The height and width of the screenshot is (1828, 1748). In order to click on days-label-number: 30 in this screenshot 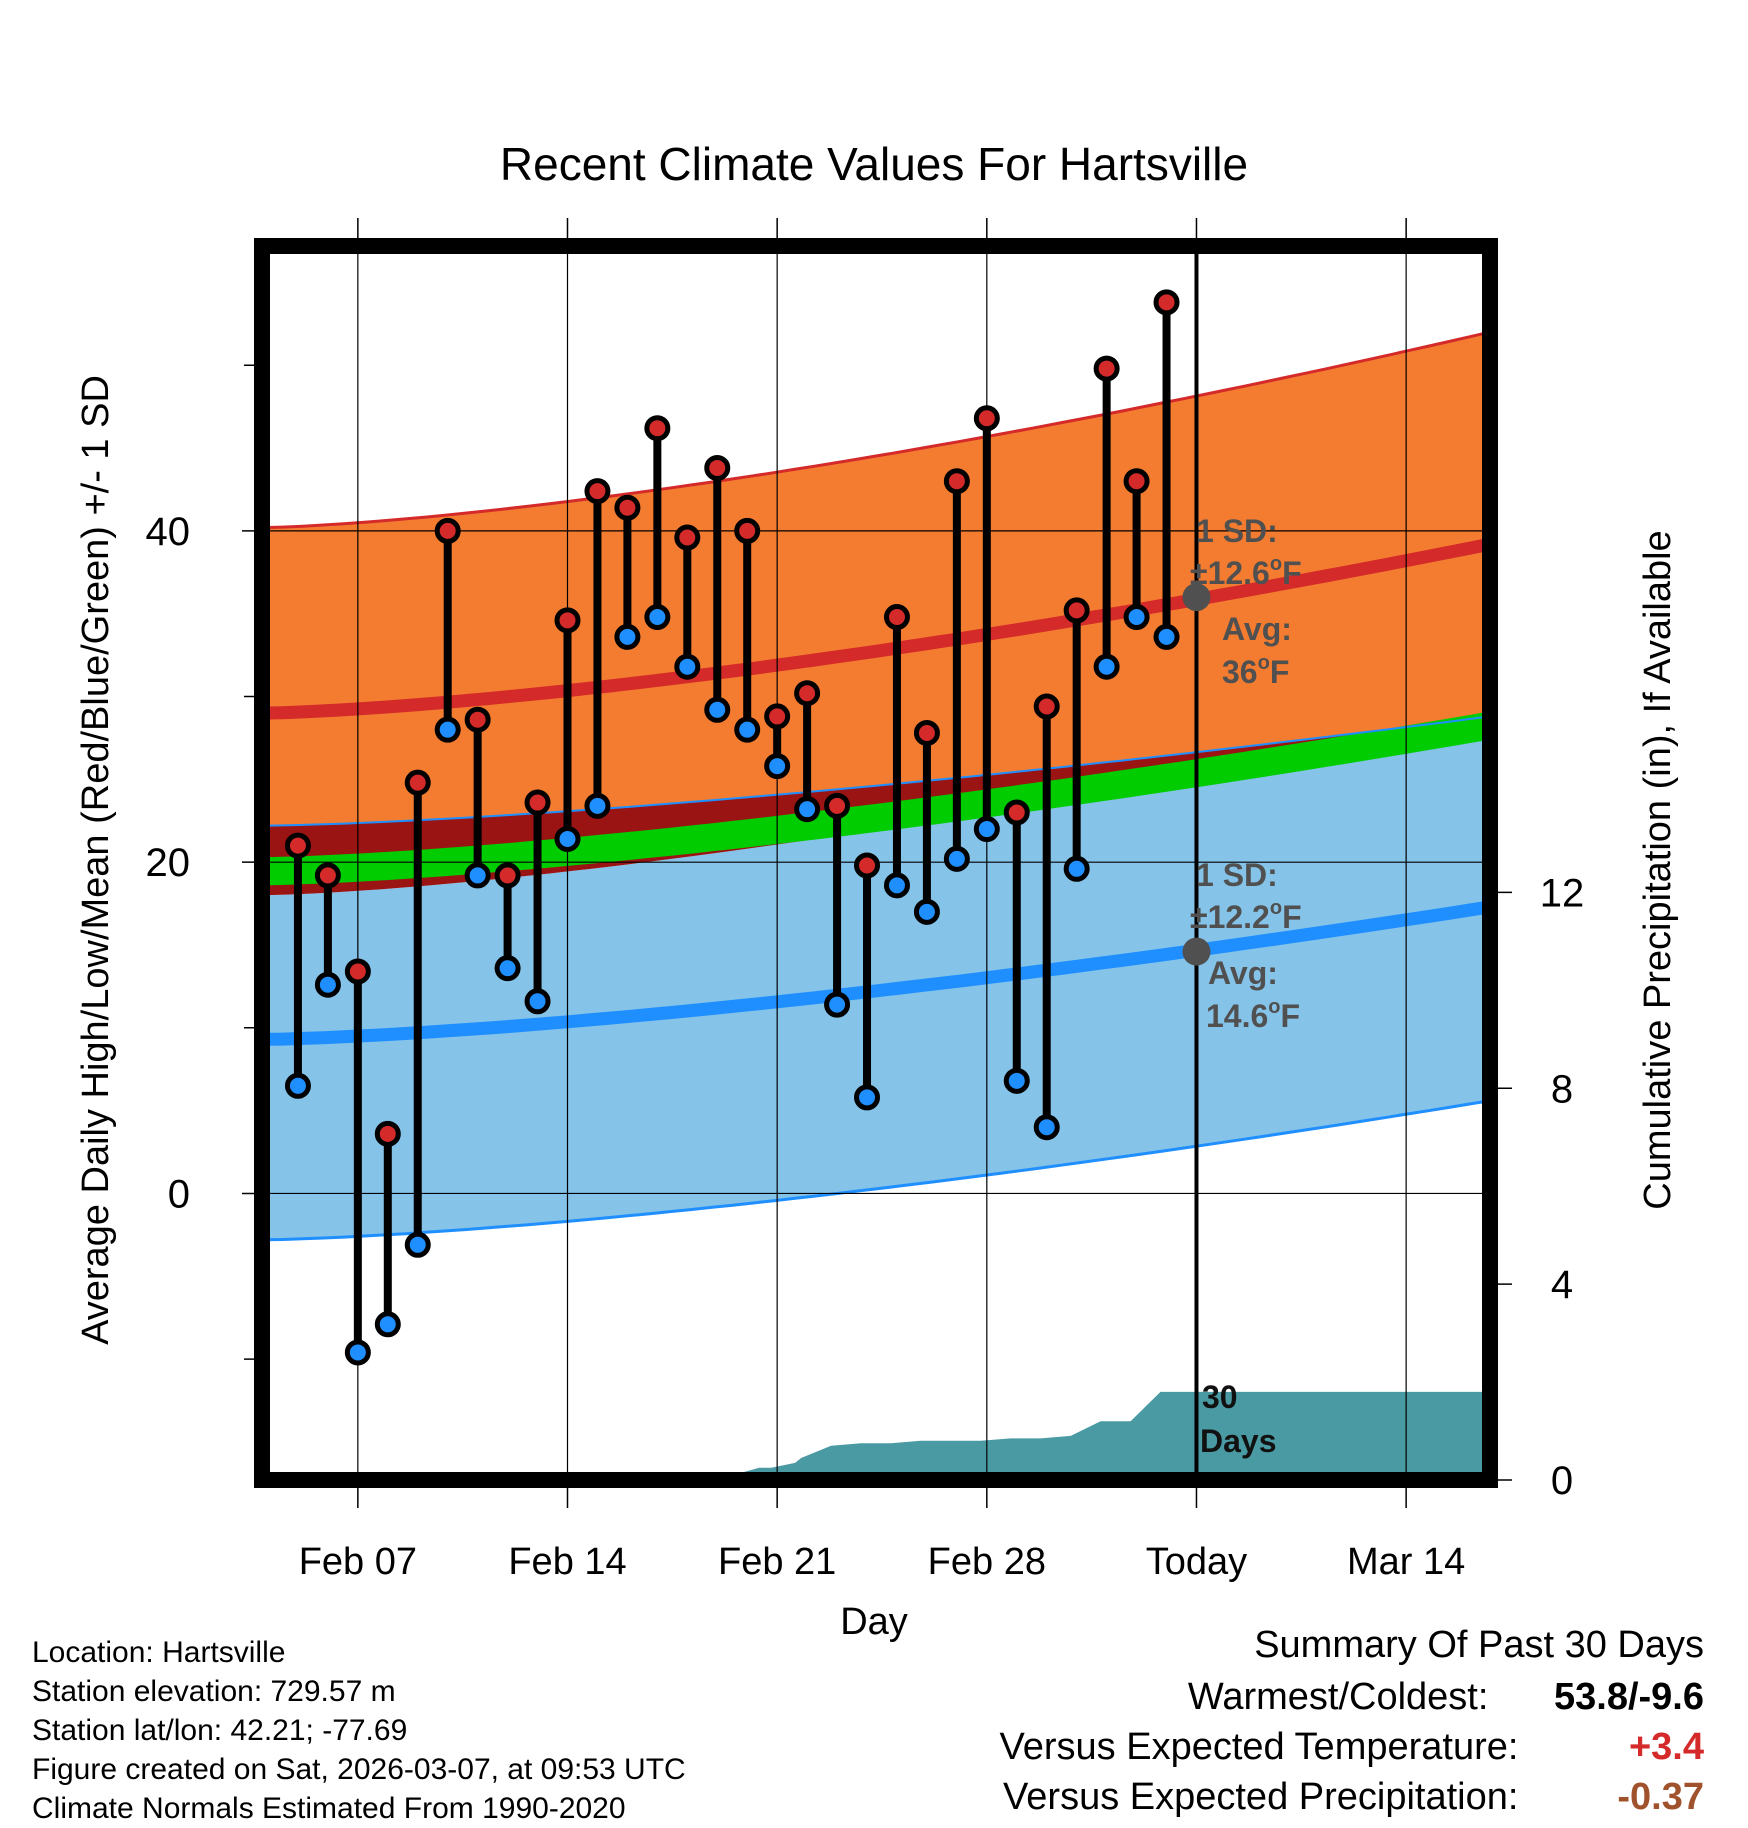, I will do `click(1220, 1397)`.